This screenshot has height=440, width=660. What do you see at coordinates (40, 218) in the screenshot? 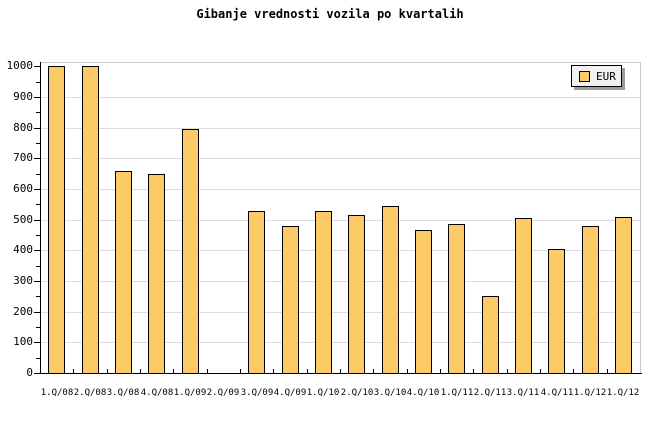
I see `y-axis` at bounding box center [40, 218].